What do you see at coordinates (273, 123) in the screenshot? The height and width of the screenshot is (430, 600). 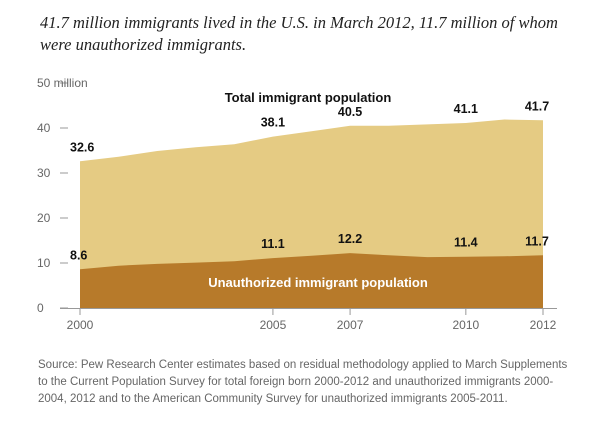 I see `data-label: 38.1` at bounding box center [273, 123].